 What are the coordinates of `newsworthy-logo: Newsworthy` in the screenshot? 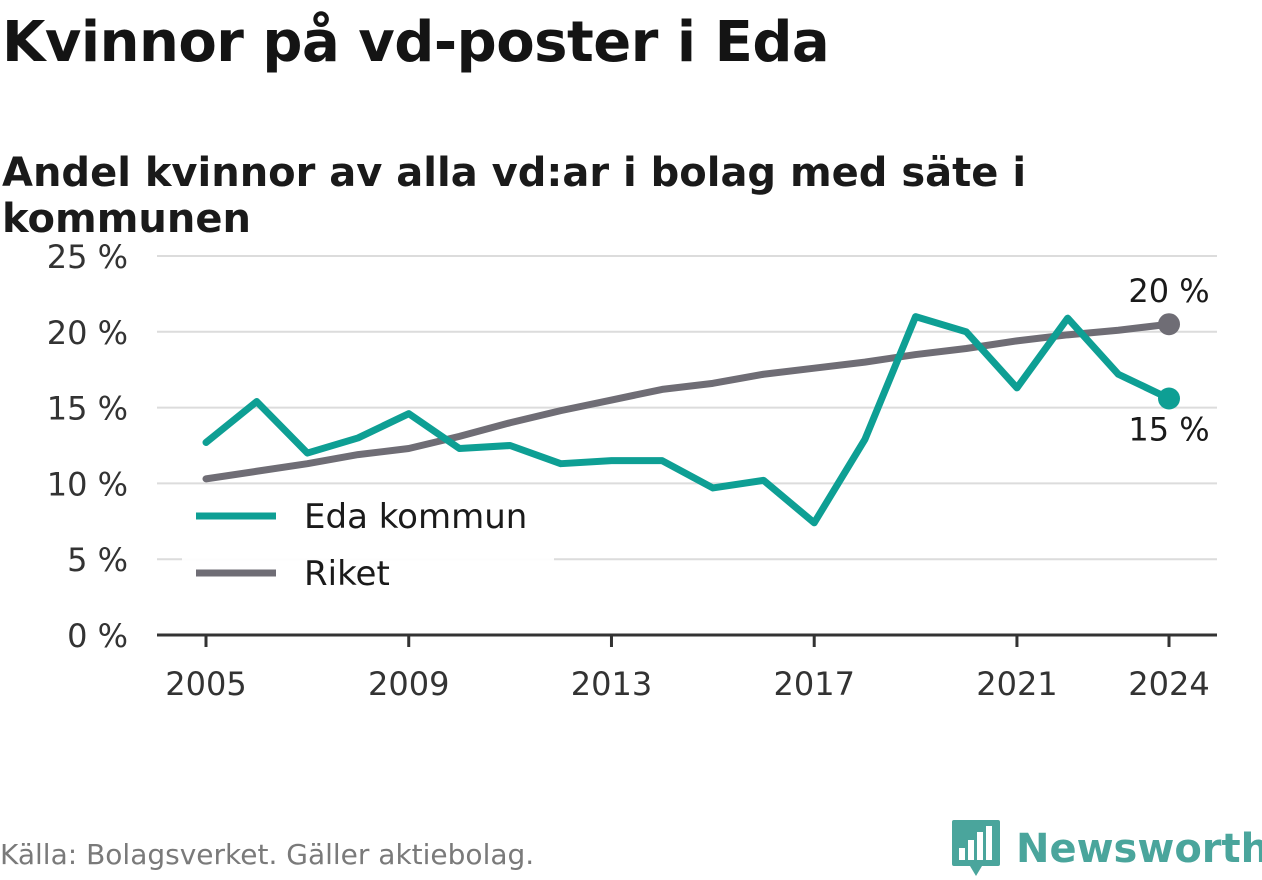 It's located at (1106, 849).